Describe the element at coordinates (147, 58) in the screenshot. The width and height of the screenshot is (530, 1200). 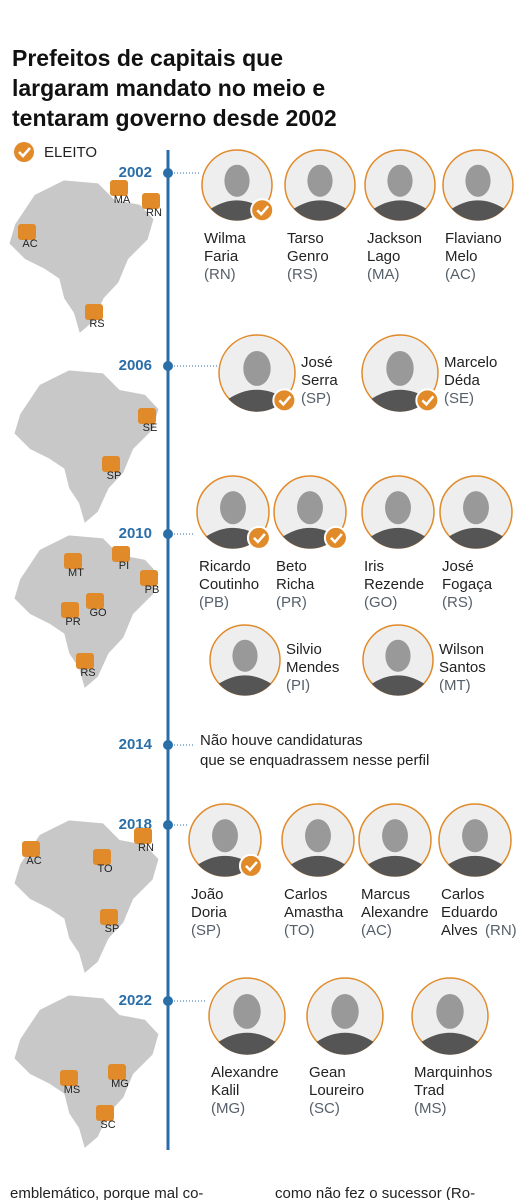
I see `title-line: Prefeitos de capitais que` at that location.